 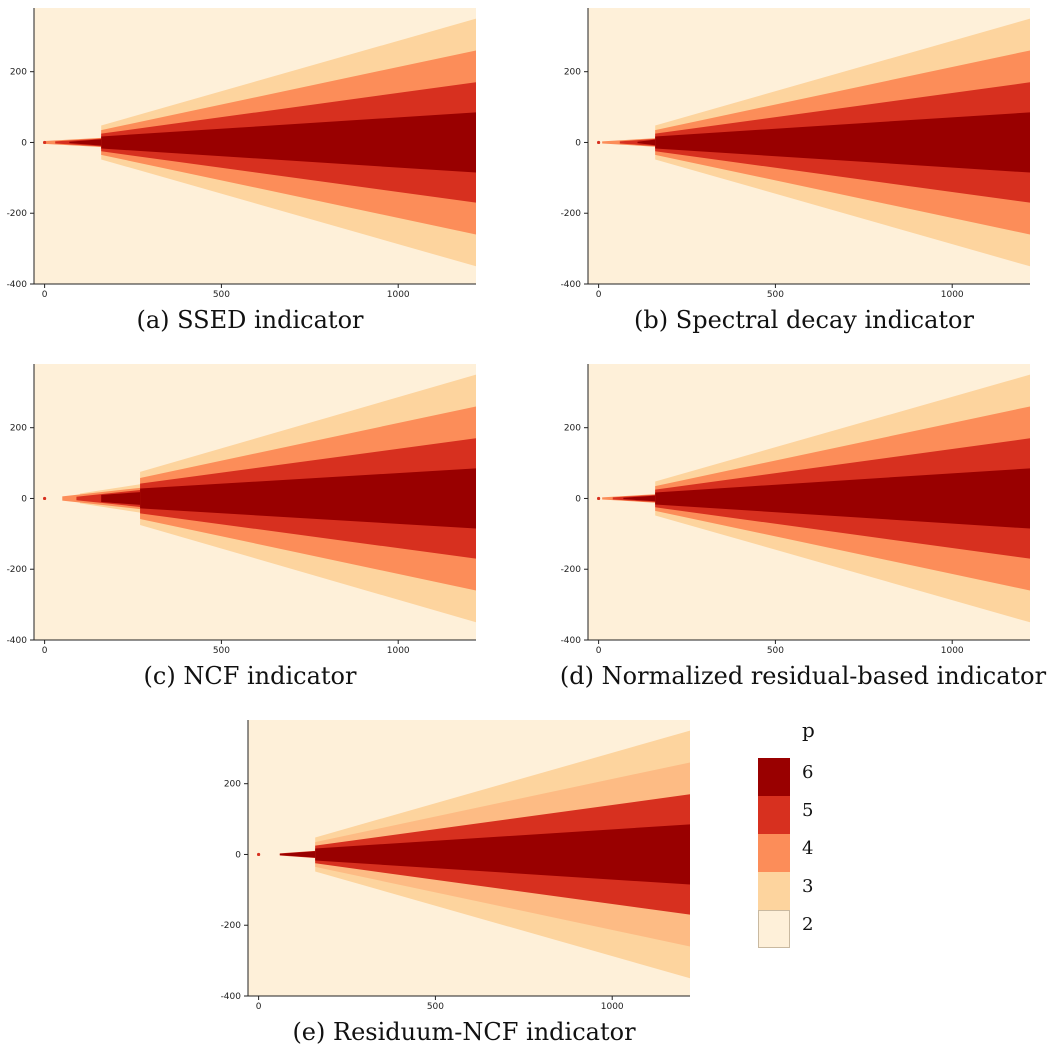 I want to click on heatmap-plot-e: 0 500 1000 200 0 -200 -400, so click(x=455, y=866).